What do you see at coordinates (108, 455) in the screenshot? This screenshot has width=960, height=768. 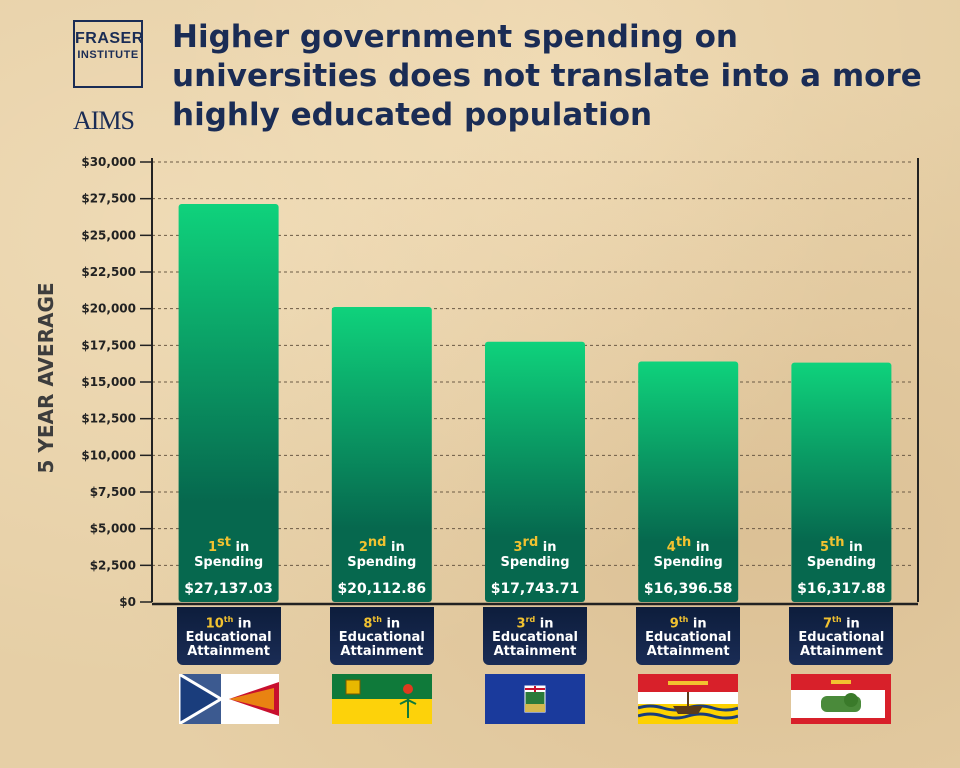 I see `y-tick-label: $10,000` at bounding box center [108, 455].